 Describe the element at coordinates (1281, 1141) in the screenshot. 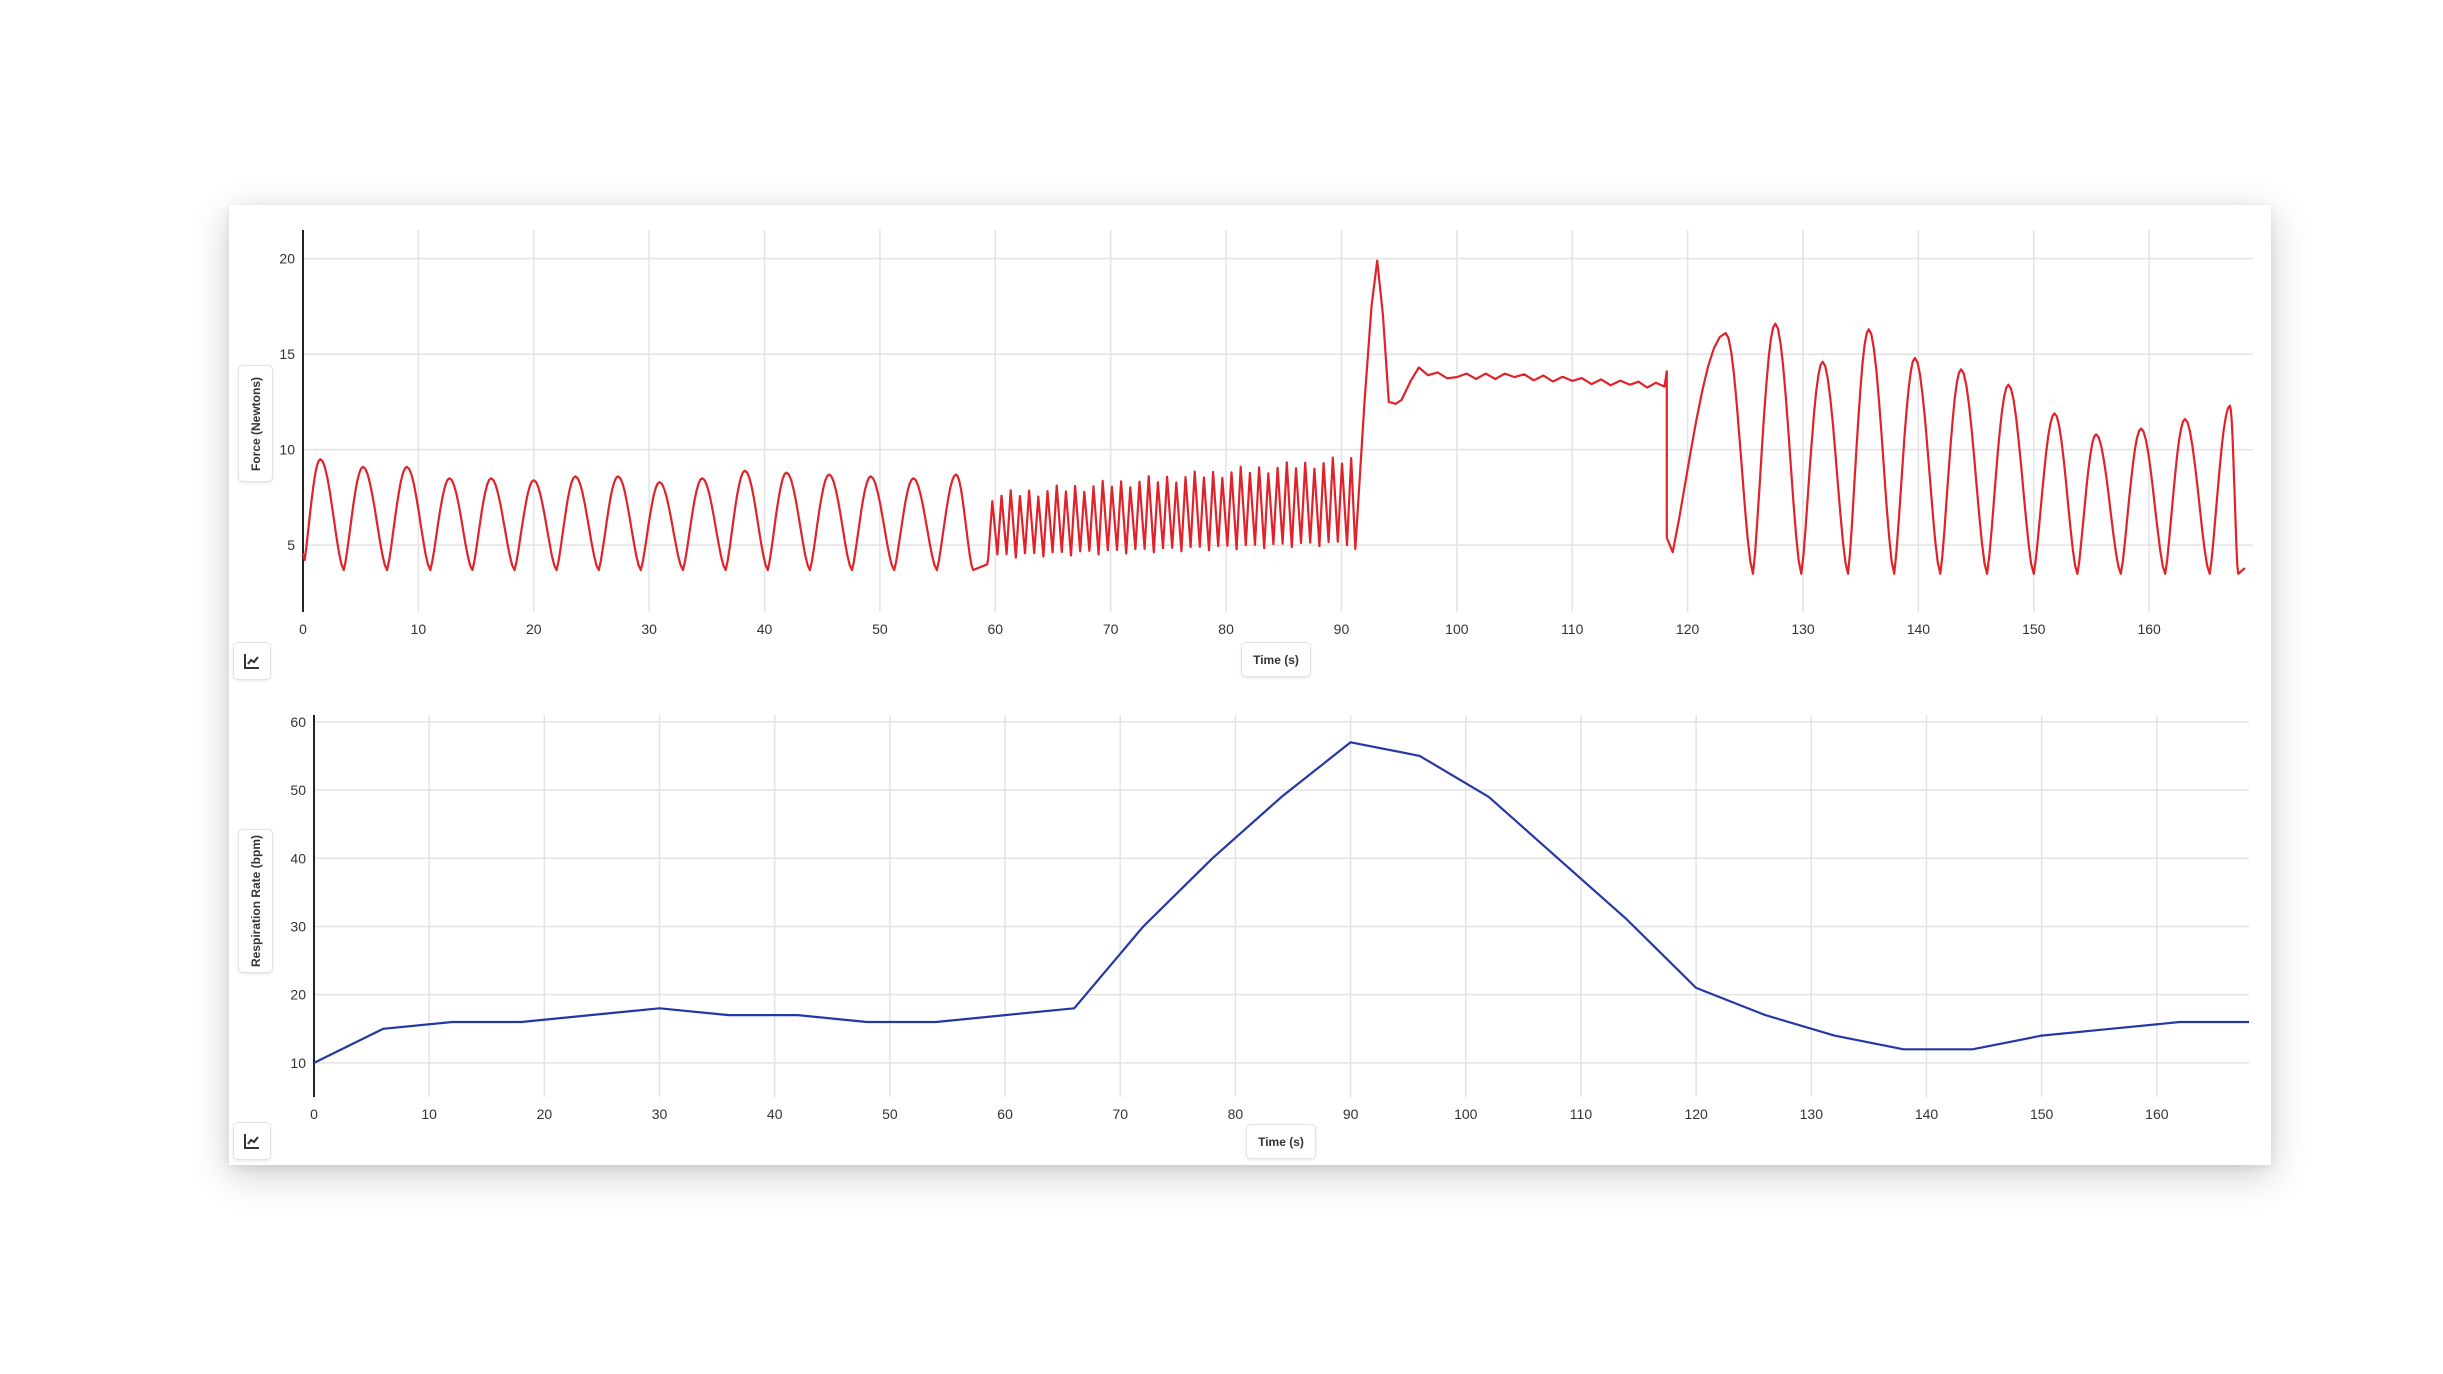

I see `respiration-x-axis-label: Time (s)` at that location.